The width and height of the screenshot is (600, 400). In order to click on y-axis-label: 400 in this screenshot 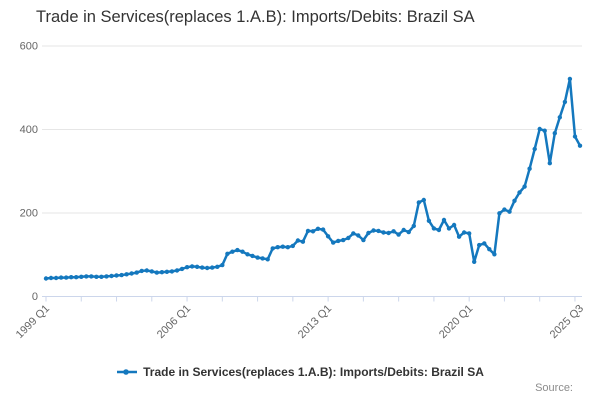, I will do `click(29, 130)`.